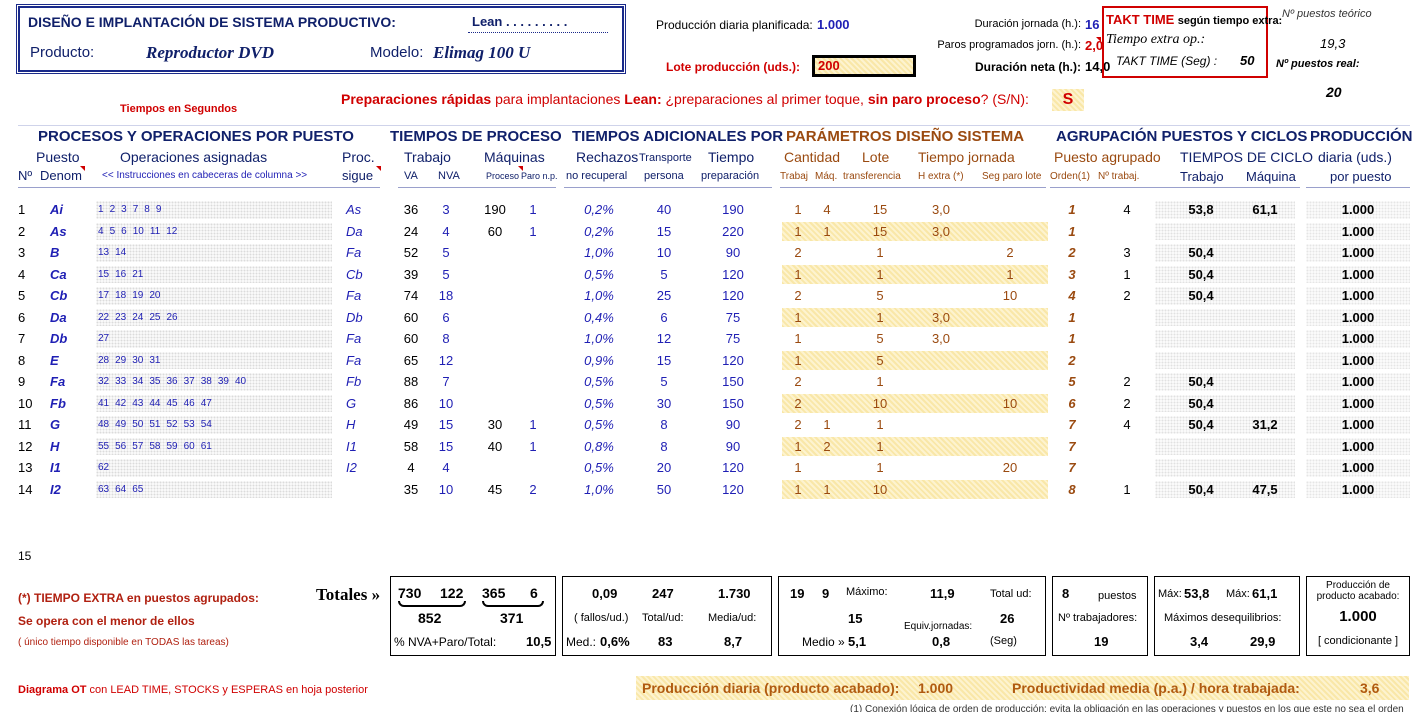 The width and height of the screenshot is (1416, 712). Describe the element at coordinates (58, 403) in the screenshot. I see `station-denom: Fb` at that location.